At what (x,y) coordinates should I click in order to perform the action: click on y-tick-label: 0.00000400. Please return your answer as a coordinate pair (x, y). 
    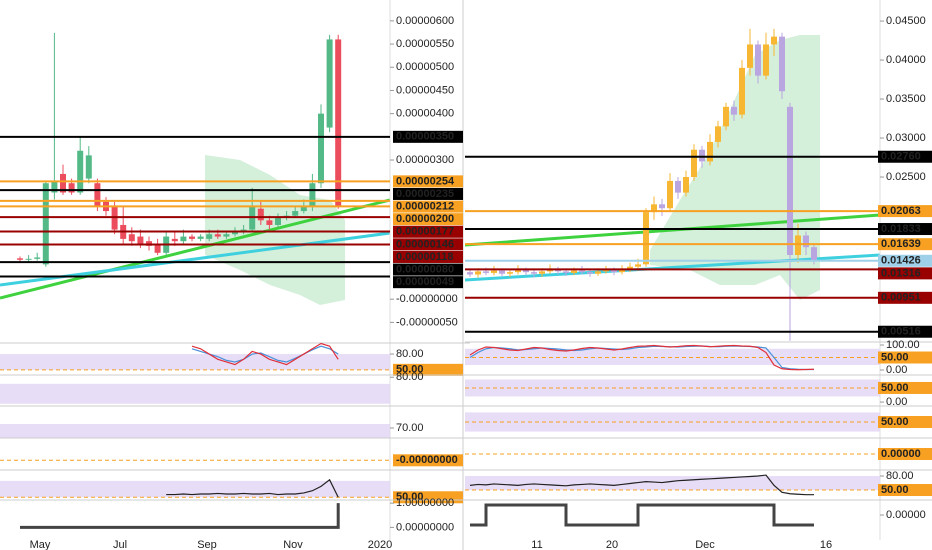
    Looking at the image, I should click on (425, 114).